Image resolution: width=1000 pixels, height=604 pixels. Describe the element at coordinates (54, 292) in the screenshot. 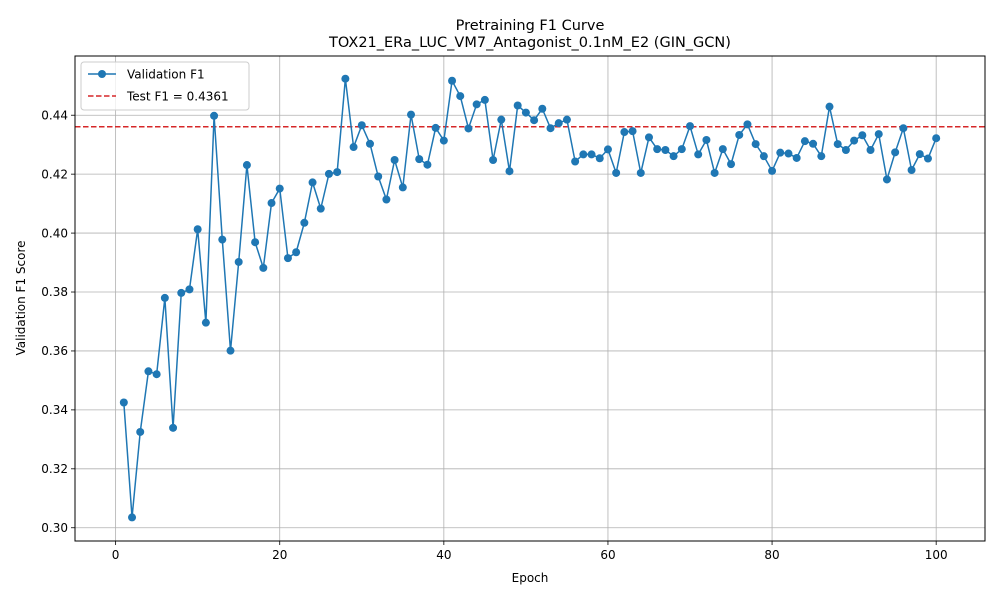

I see `y-tick-label: 0.38` at that location.